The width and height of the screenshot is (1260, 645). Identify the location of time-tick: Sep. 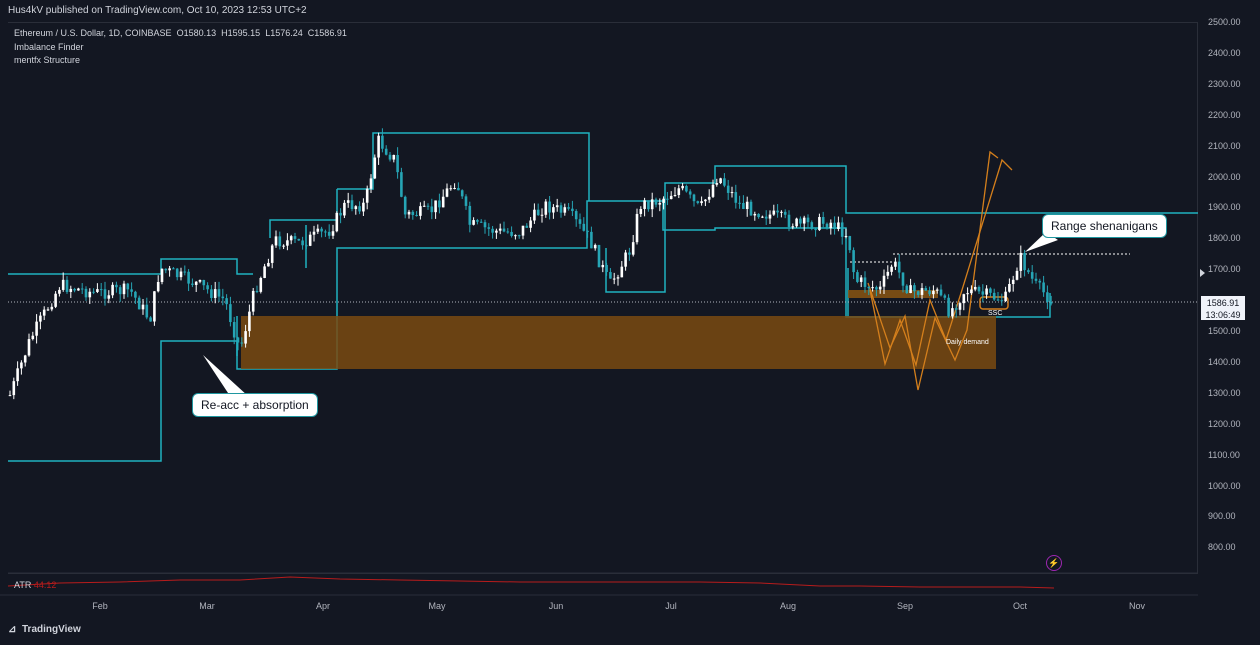
(905, 606).